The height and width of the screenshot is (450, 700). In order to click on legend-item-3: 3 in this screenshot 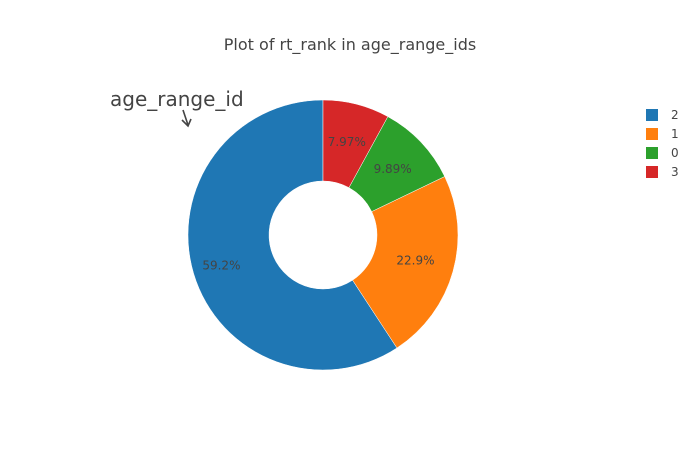, I will do `click(662, 172)`.